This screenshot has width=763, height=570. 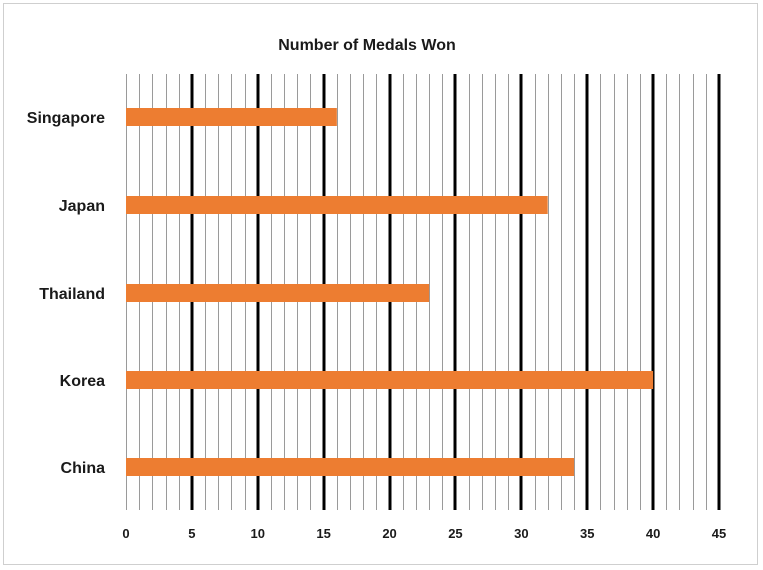 I want to click on category-label-korea: Korea, so click(x=82, y=381).